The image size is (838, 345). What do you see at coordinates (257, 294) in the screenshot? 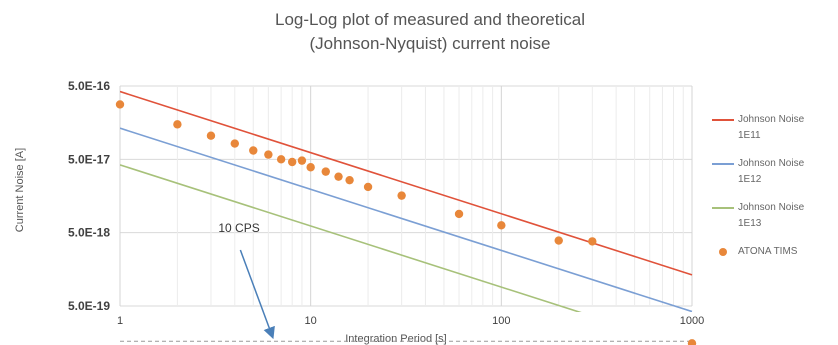
I see `annotation-arrow` at bounding box center [257, 294].